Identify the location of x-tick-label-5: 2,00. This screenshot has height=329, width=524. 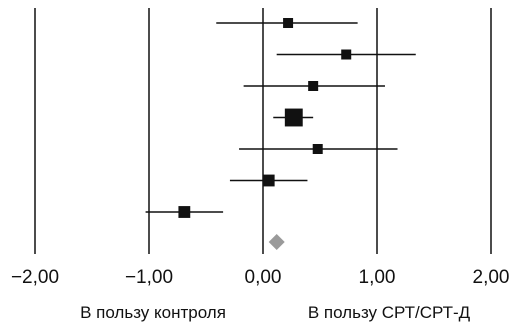
(491, 277).